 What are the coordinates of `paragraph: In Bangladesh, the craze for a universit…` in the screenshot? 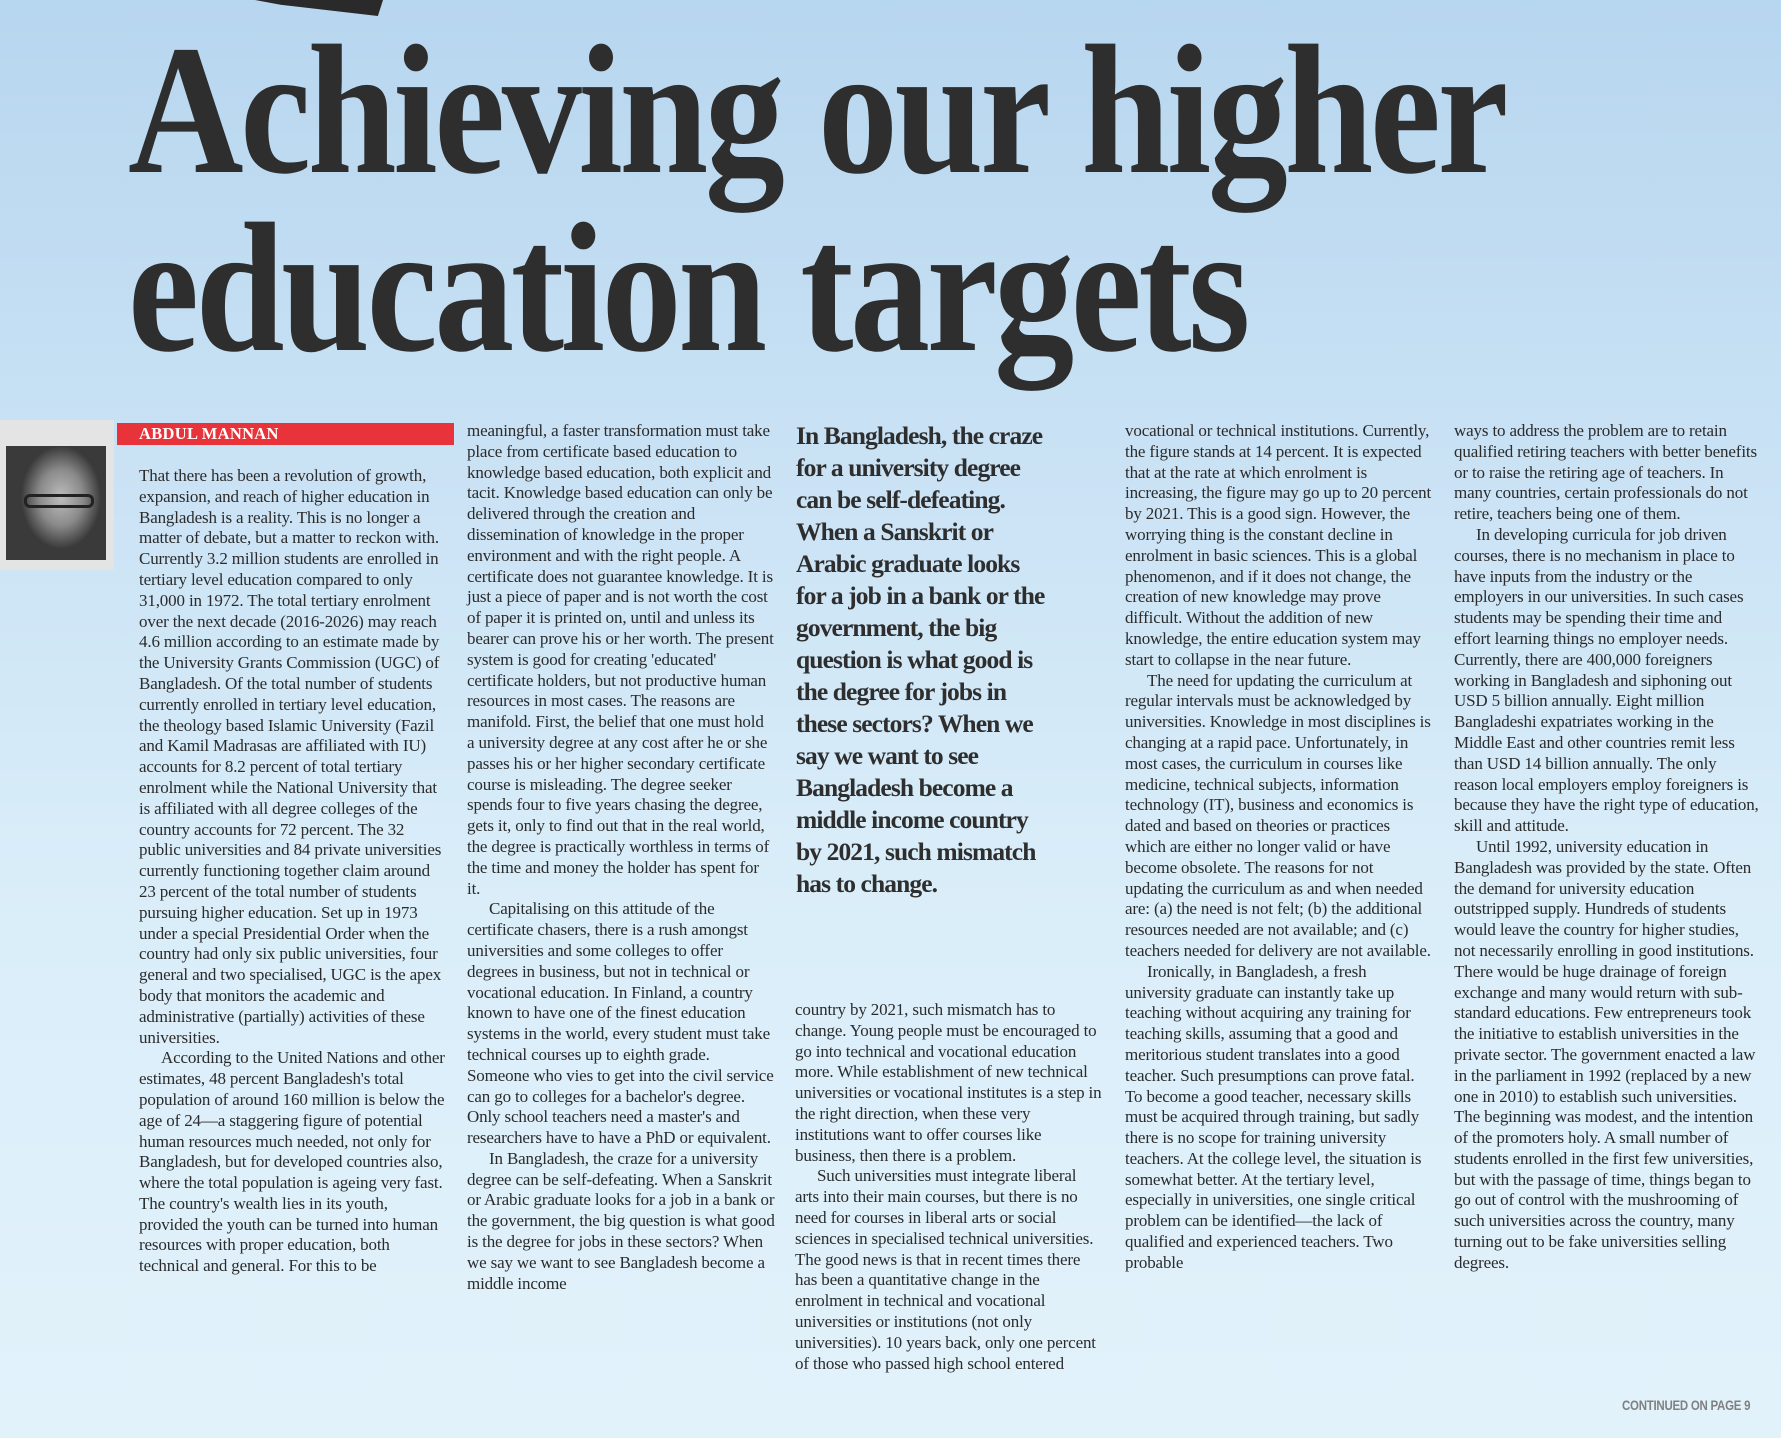 It's located at (621, 1220).